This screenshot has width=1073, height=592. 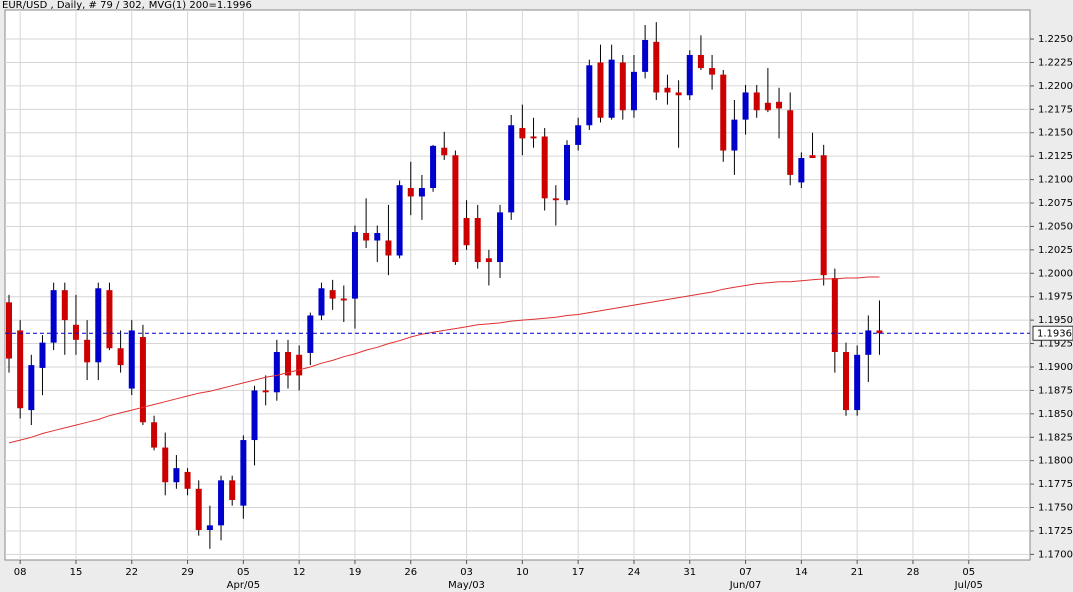 What do you see at coordinates (243, 585) in the screenshot?
I see `x-month-label: Apr/05` at bounding box center [243, 585].